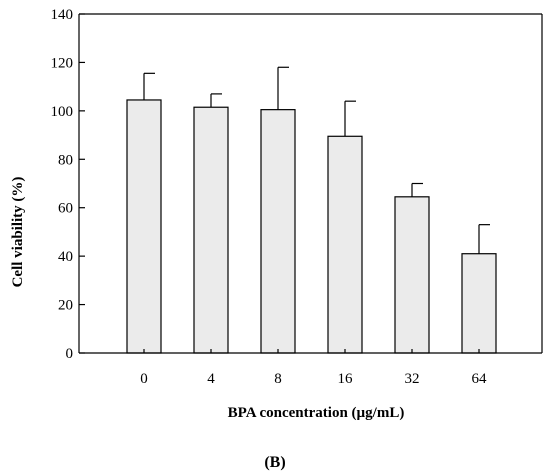 The width and height of the screenshot is (550, 474). Describe the element at coordinates (278, 379) in the screenshot. I see `x-tick-label-8: 8` at that location.